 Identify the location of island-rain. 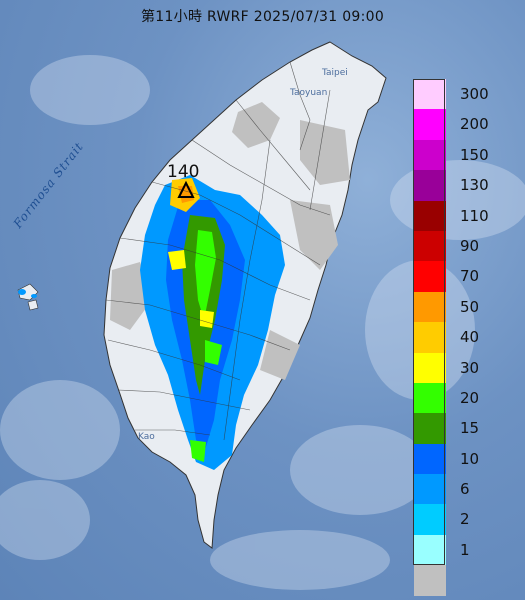
(27, 293).